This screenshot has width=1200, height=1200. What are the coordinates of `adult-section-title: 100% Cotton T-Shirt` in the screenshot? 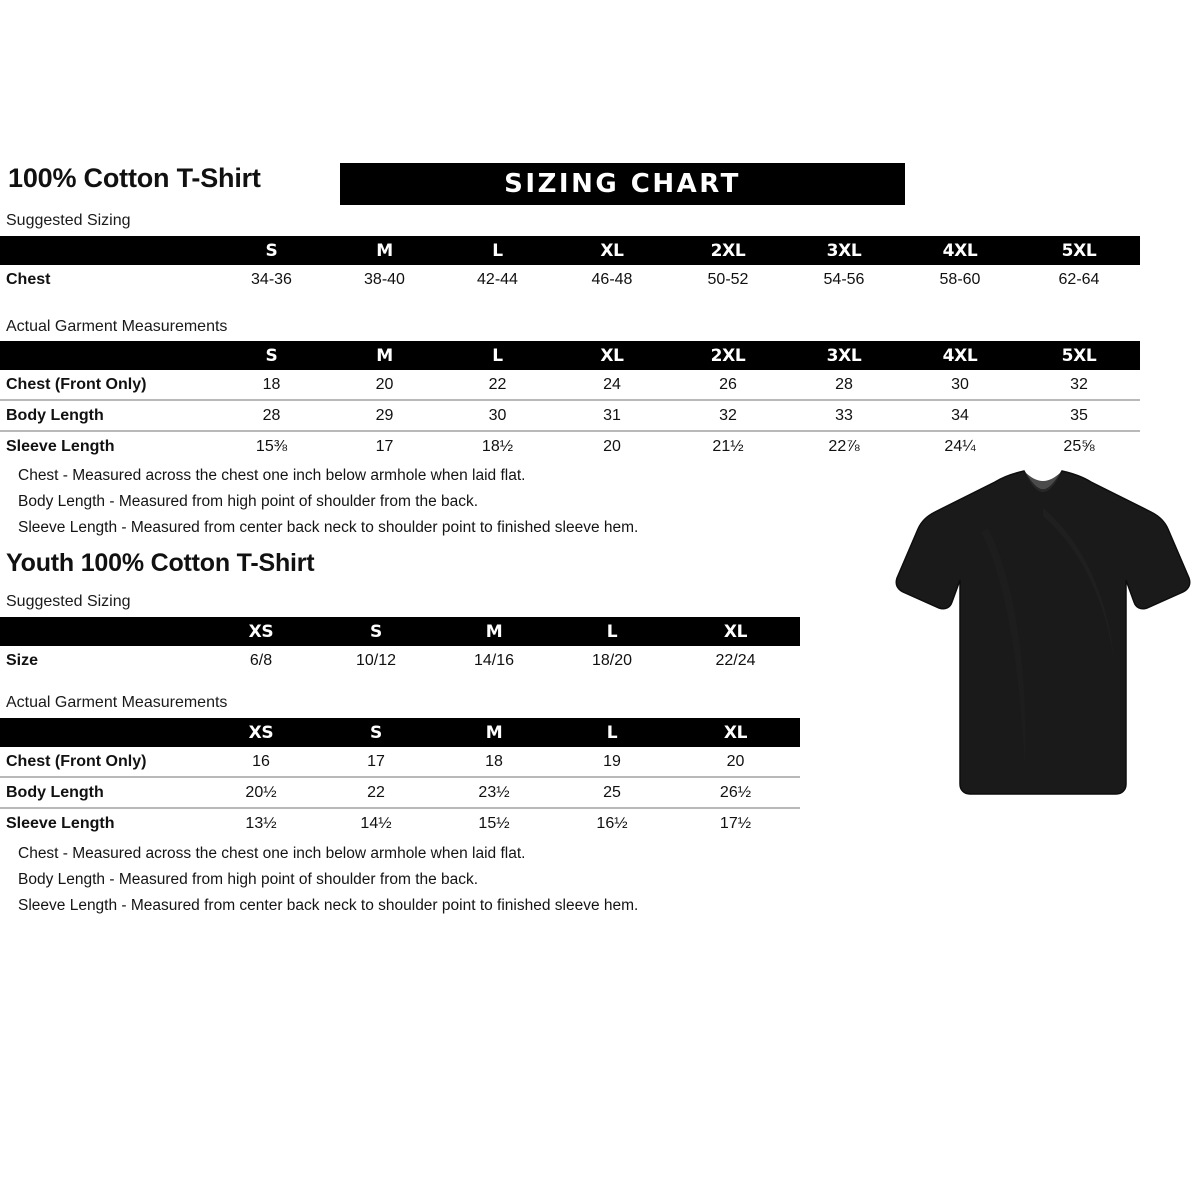 It's located at (134, 178).